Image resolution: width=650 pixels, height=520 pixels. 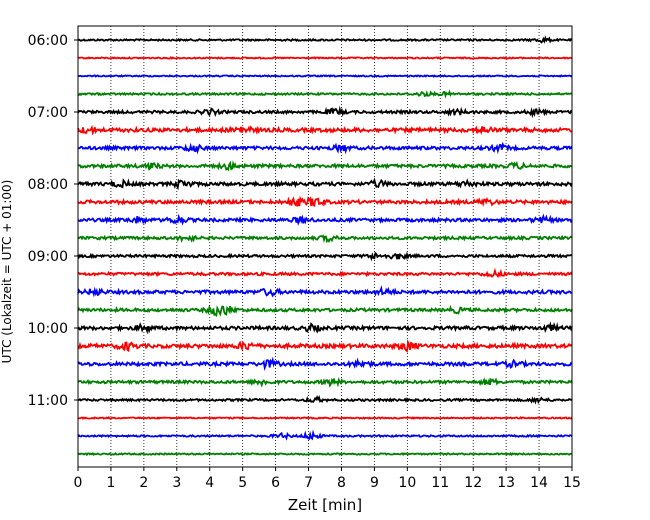 I want to click on x-axis: 0 1 2 3 4 5 6 7 8 9 10 11 12 13 14 15, so click(x=327, y=479).